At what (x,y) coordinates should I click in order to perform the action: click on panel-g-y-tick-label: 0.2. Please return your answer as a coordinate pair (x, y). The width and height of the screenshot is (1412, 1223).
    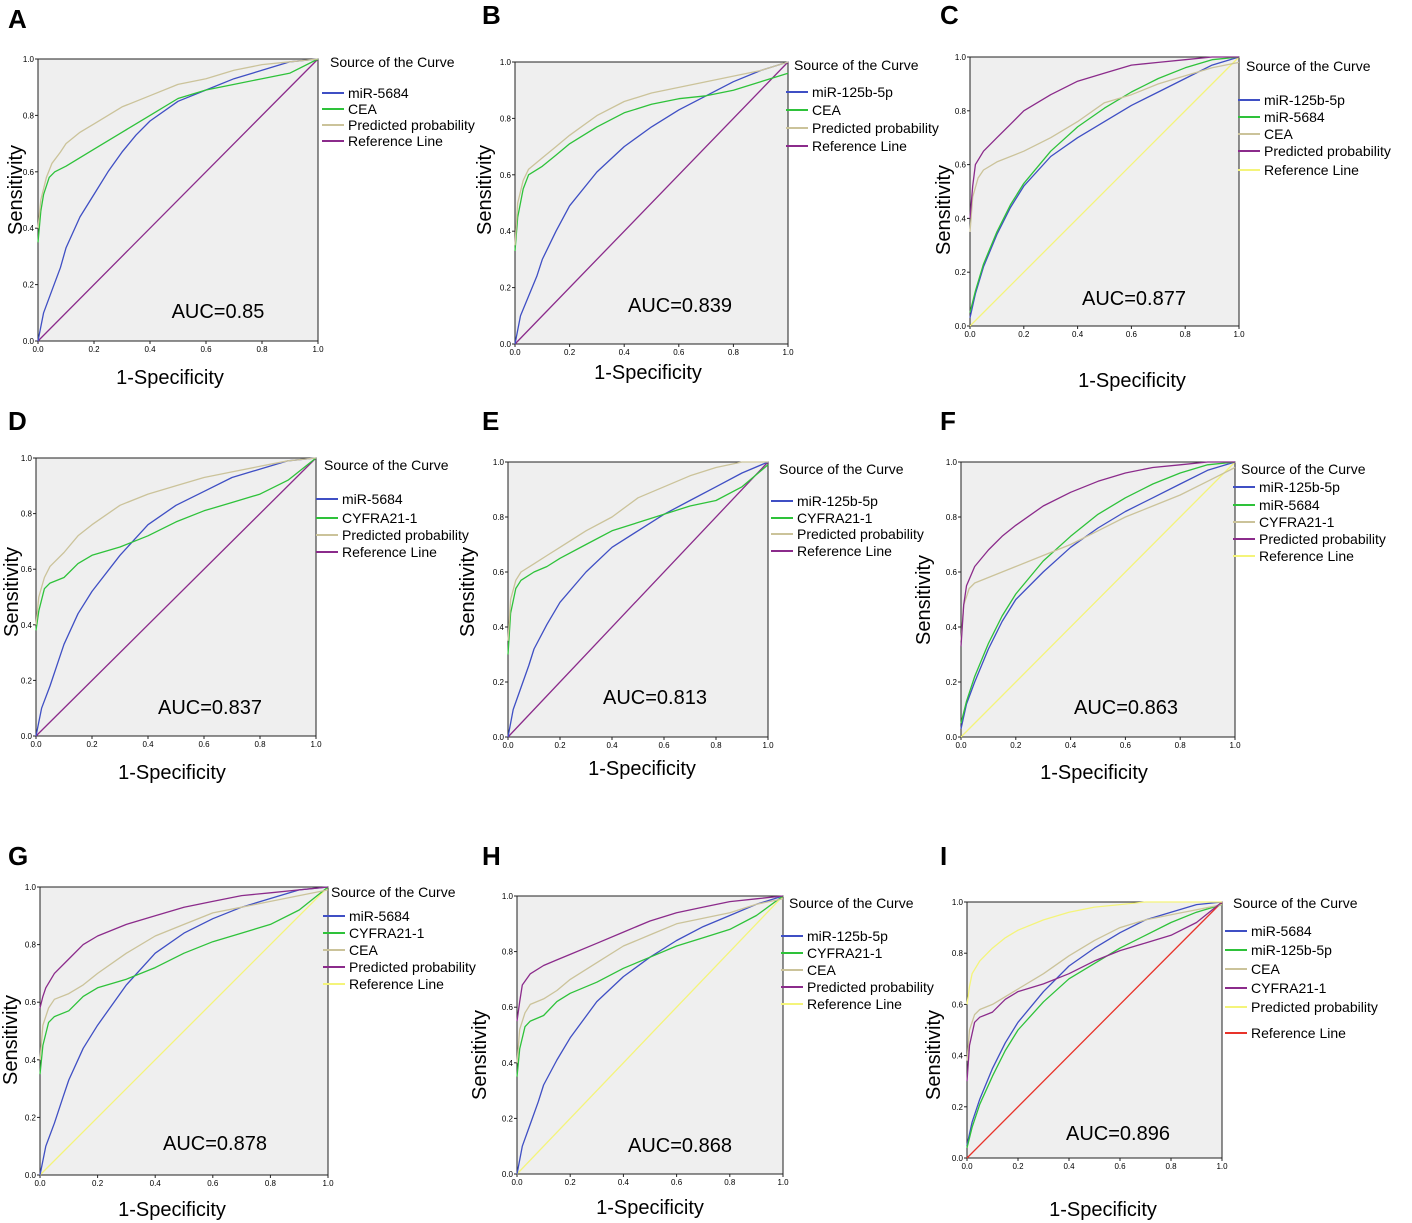
    Looking at the image, I should click on (31, 1117).